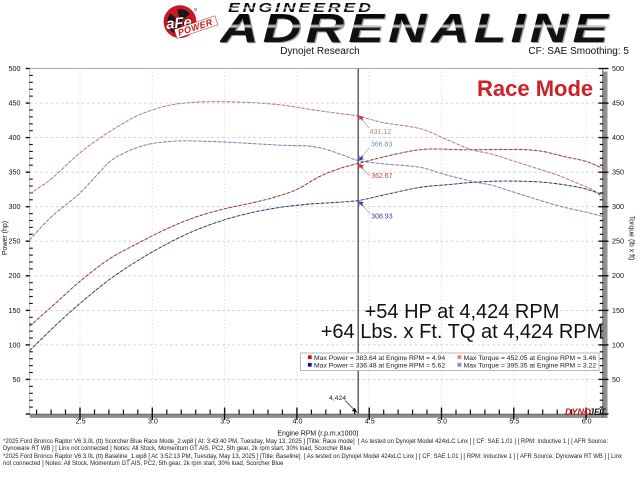 This screenshot has width=640, height=480. What do you see at coordinates (530, 358) in the screenshot?
I see `svg-text:Max Torque = 452.05 at Engine: Max Torque = 452.05 at Engine RPM = 3.46` at bounding box center [530, 358].